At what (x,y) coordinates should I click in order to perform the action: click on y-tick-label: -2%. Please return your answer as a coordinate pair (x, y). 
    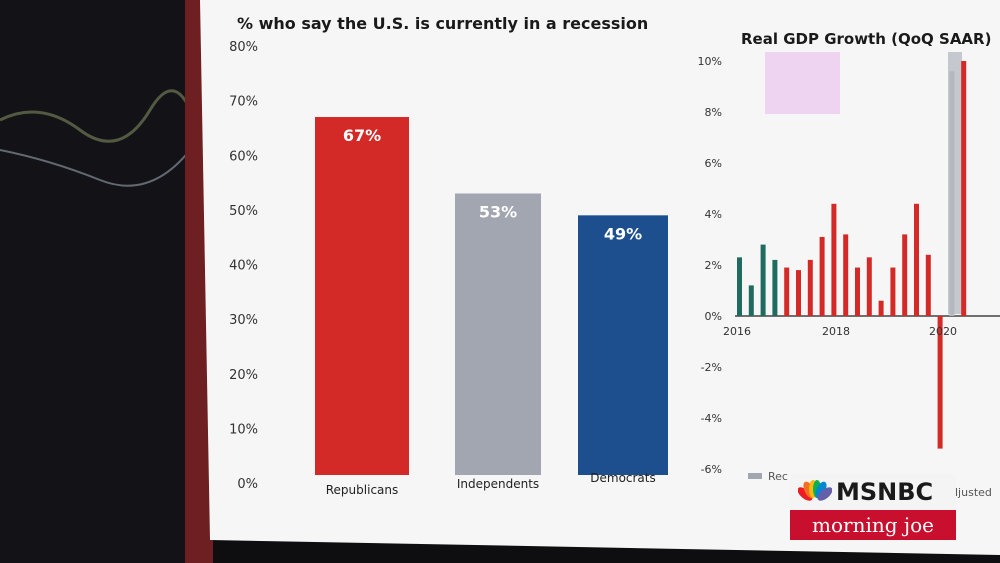
    Looking at the image, I should click on (711, 367).